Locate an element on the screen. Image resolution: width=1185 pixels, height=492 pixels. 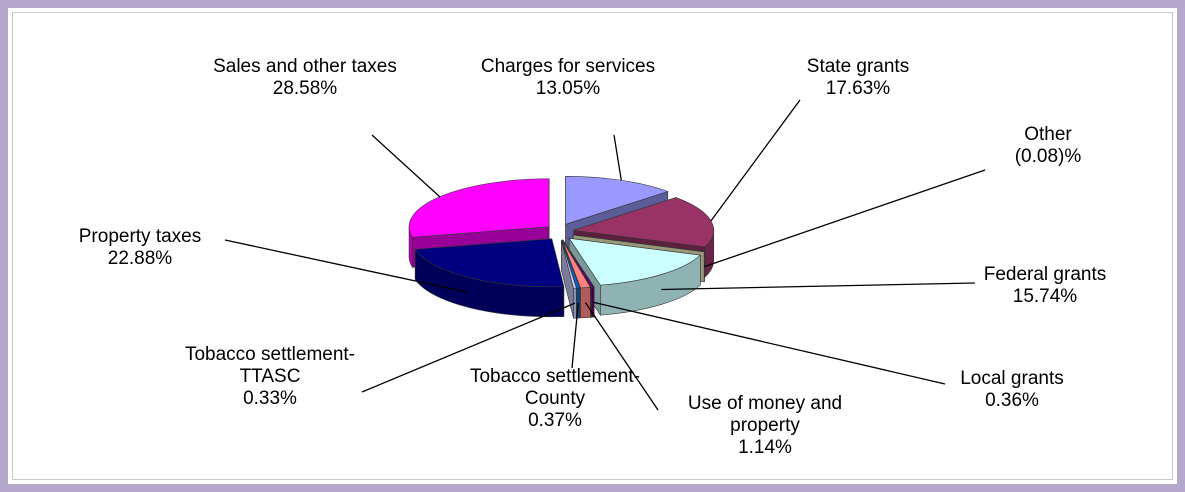
value-label: 15.74% is located at coordinates (1045, 296).